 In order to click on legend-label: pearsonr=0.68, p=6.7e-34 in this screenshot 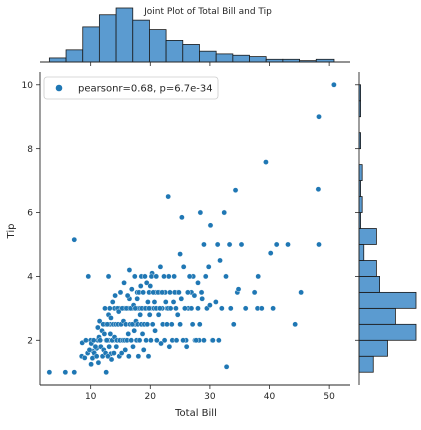, I will do `click(145, 89)`.